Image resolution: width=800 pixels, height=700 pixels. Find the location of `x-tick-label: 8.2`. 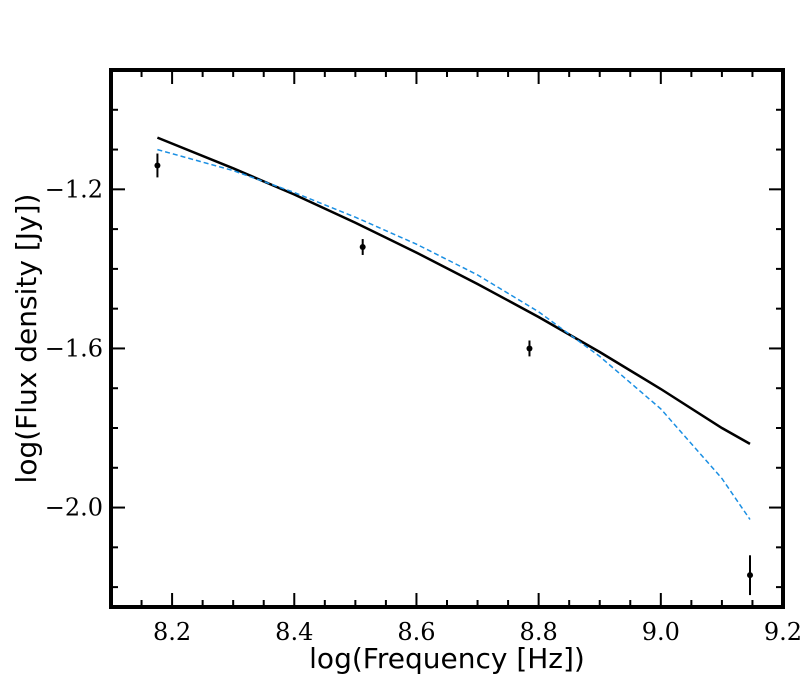

x-tick-label: 8.2 is located at coordinates (172, 632).